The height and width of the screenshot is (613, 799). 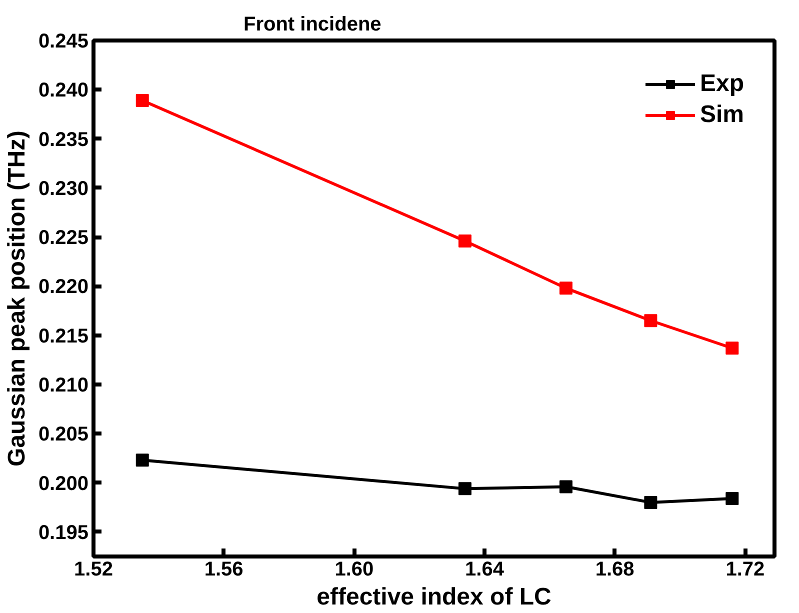 I want to click on x-tick-label: 1.64, so click(x=485, y=569).